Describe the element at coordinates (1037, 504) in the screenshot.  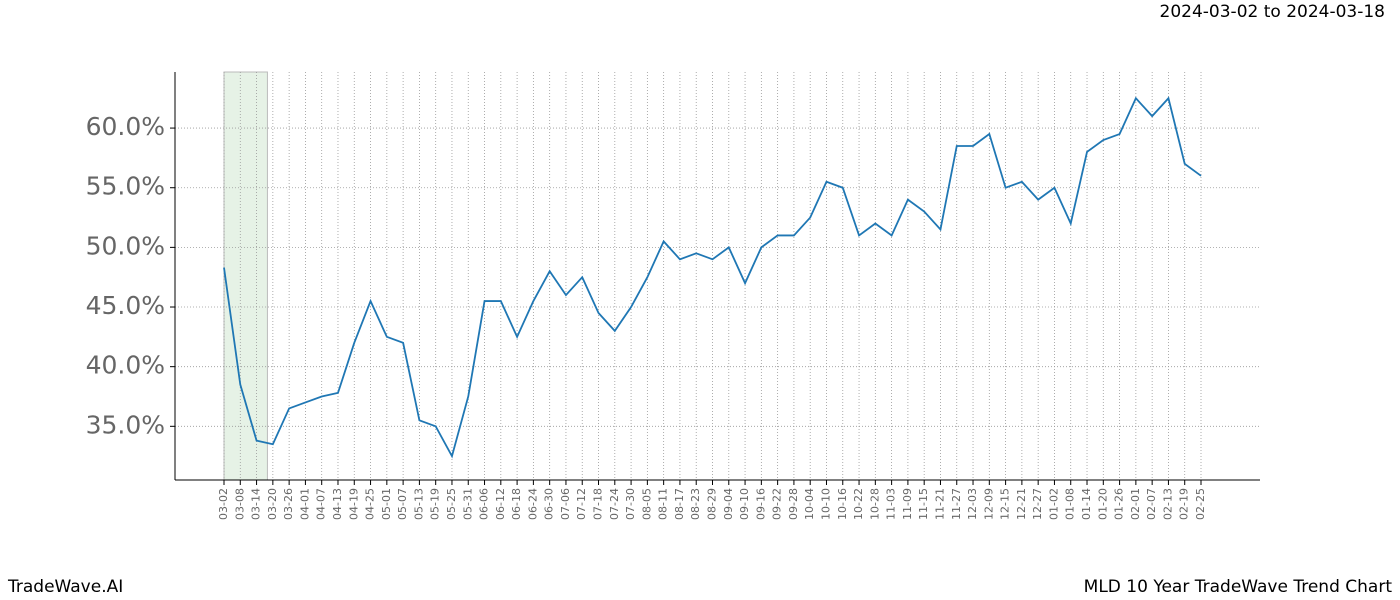
I see `x-tick-label: 12-27` at that location.